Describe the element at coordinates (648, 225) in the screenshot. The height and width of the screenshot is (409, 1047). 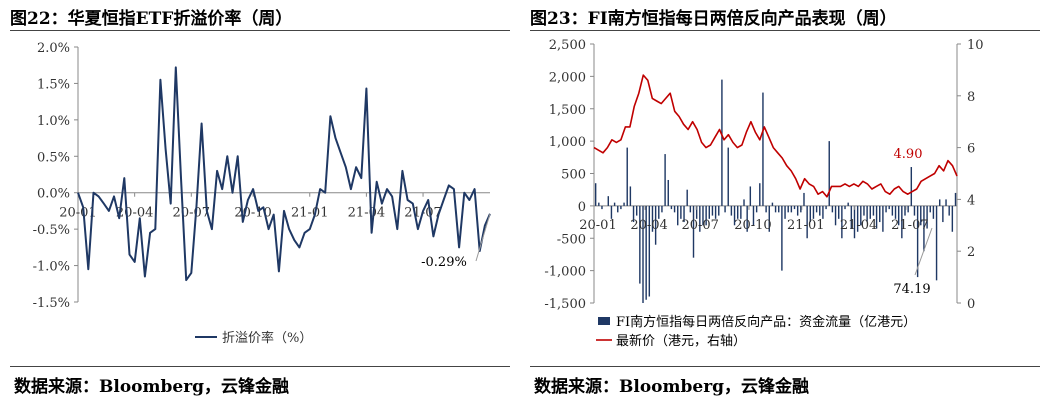
I see `right-x-tick-label: 20-04` at that location.